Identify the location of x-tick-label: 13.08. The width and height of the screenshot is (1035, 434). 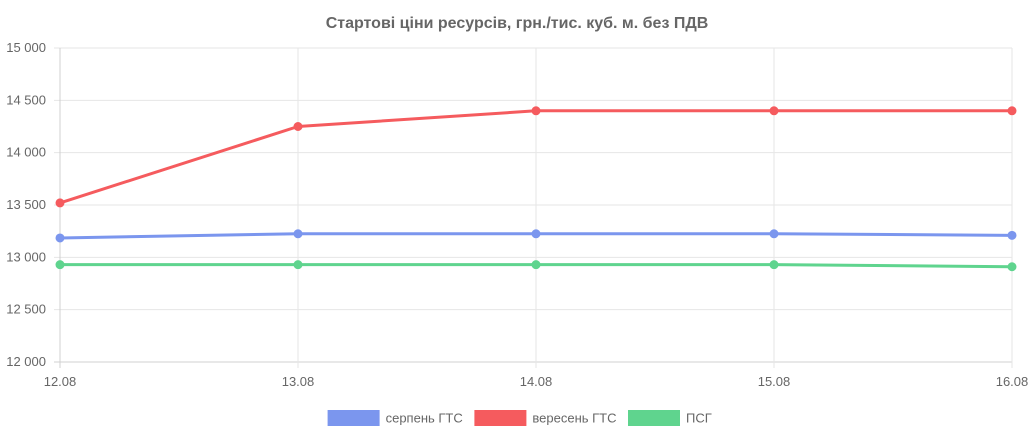
(298, 381).